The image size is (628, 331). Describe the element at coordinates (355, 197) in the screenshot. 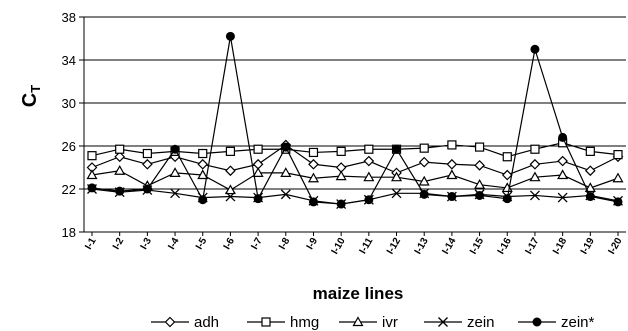

I see `series-zein` at that location.